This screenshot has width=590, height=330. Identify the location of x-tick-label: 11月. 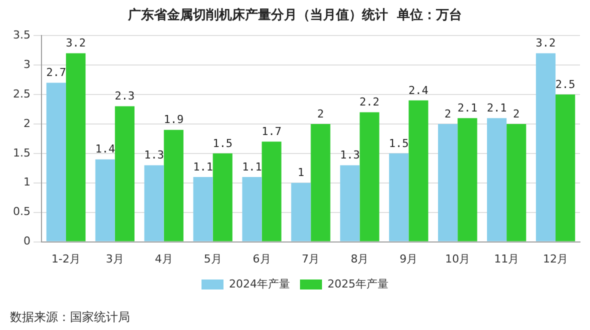
(507, 259).